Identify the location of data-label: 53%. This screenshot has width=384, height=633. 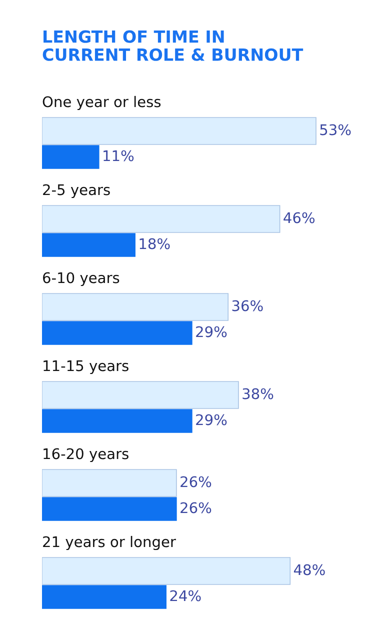
(335, 130).